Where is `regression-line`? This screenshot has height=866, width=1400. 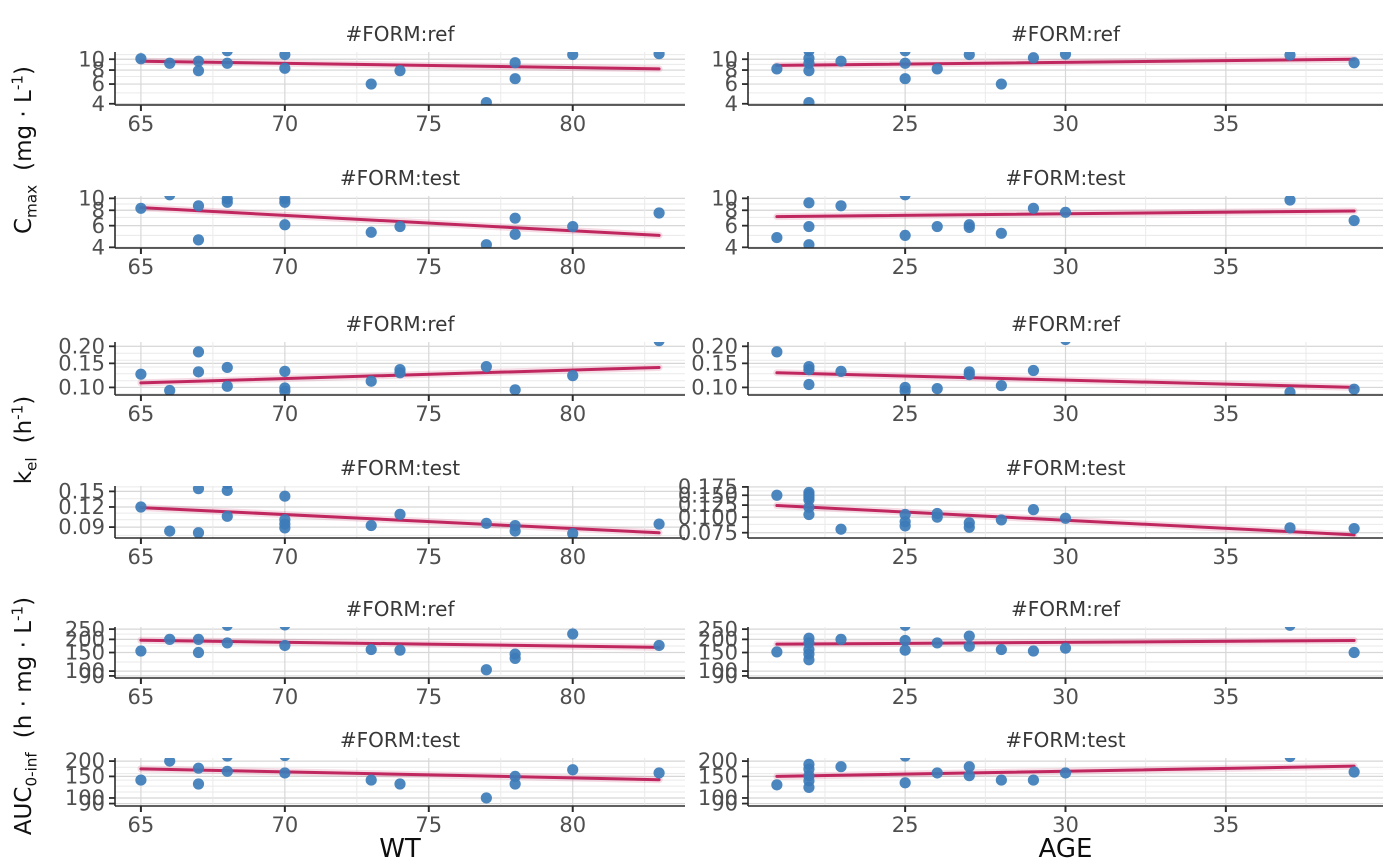 regression-line is located at coordinates (1065, 62).